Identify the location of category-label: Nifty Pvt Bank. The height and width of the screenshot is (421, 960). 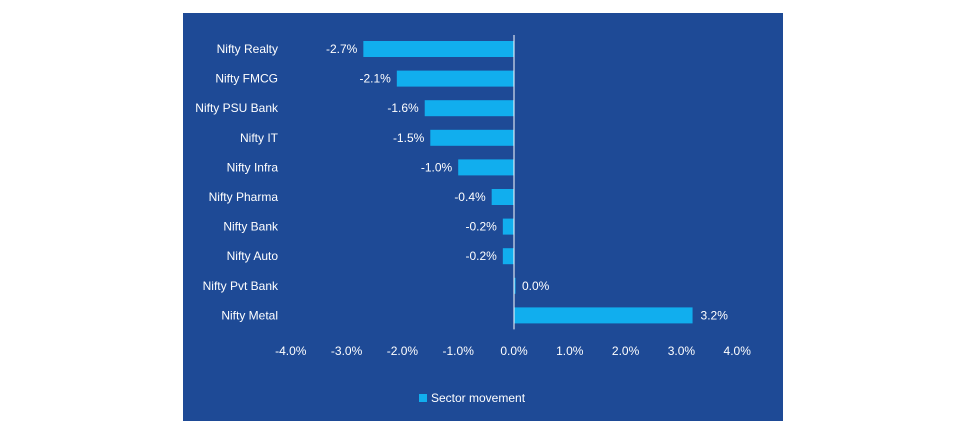
(241, 286).